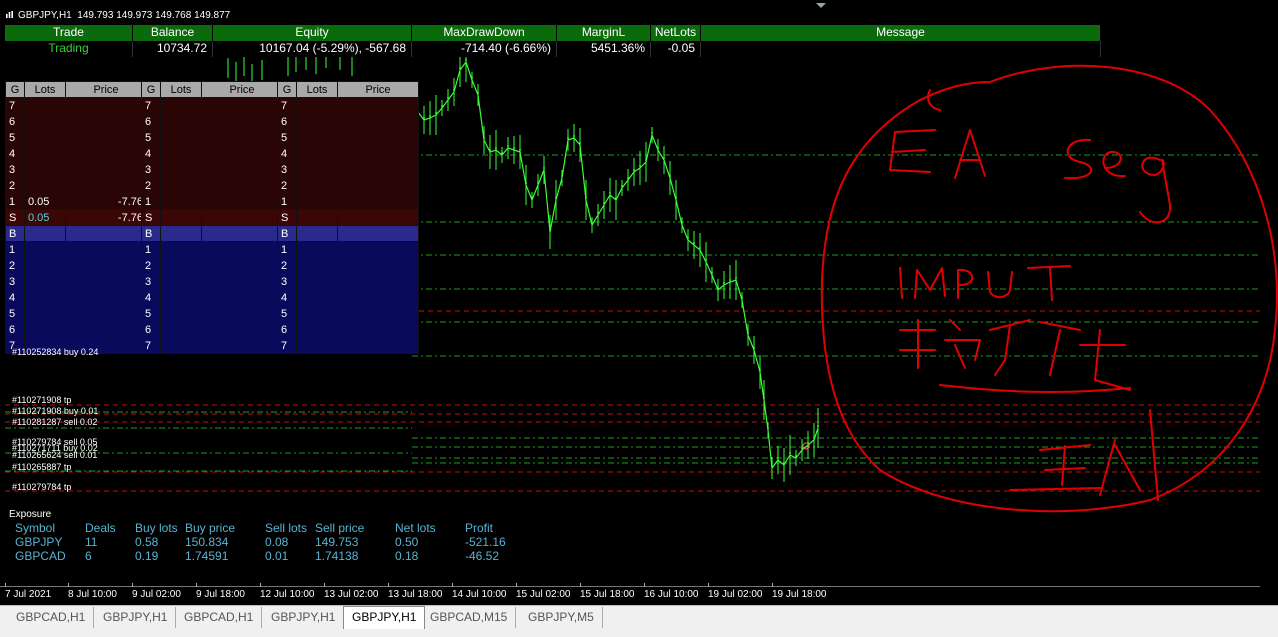 The height and width of the screenshot is (637, 1278). Describe the element at coordinates (799, 594) in the screenshot. I see `time-axis-tick: 19 Jul 18:00` at that location.